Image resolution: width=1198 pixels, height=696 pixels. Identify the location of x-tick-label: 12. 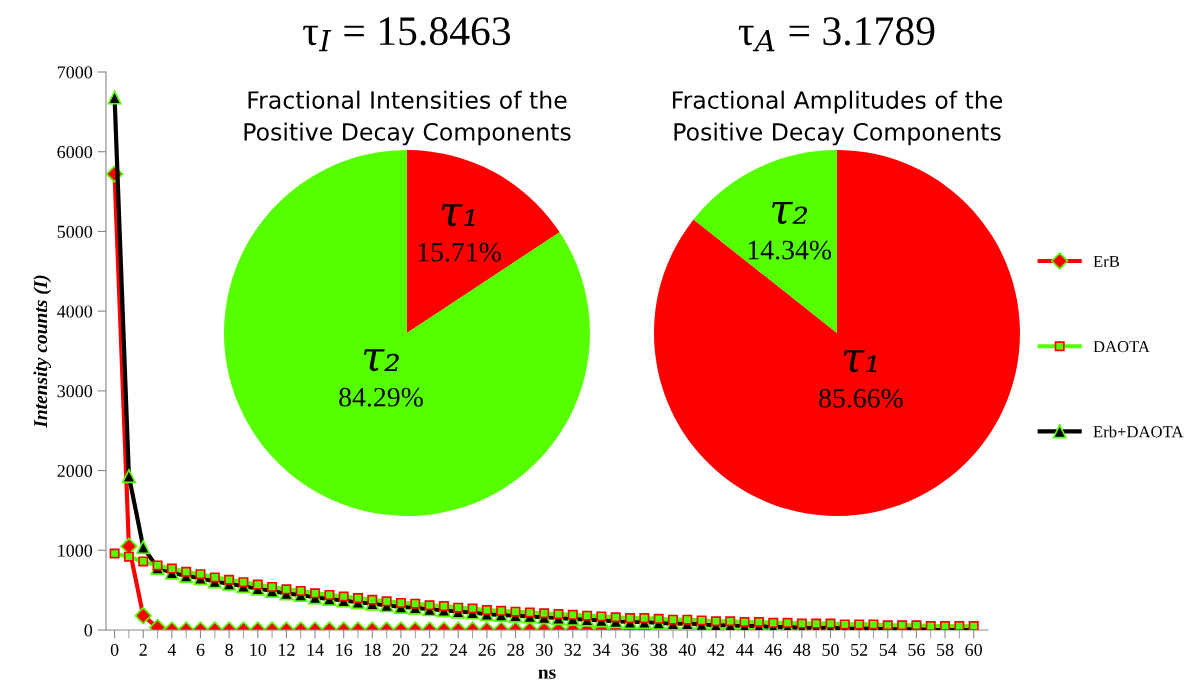
(286, 649).